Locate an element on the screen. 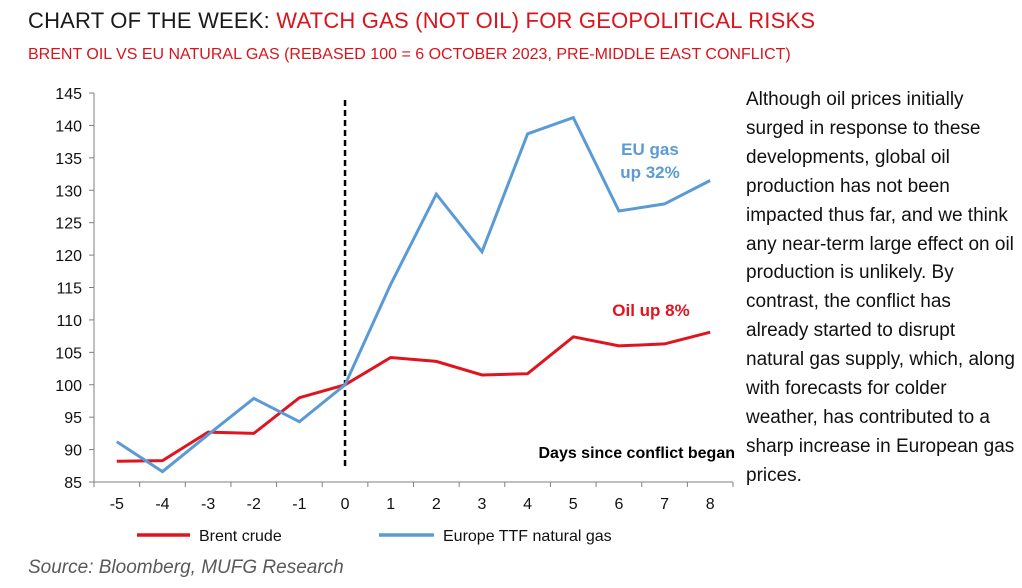 Image resolution: width=1022 pixels, height=588 pixels. y-tick-label: 110 is located at coordinates (69, 321).